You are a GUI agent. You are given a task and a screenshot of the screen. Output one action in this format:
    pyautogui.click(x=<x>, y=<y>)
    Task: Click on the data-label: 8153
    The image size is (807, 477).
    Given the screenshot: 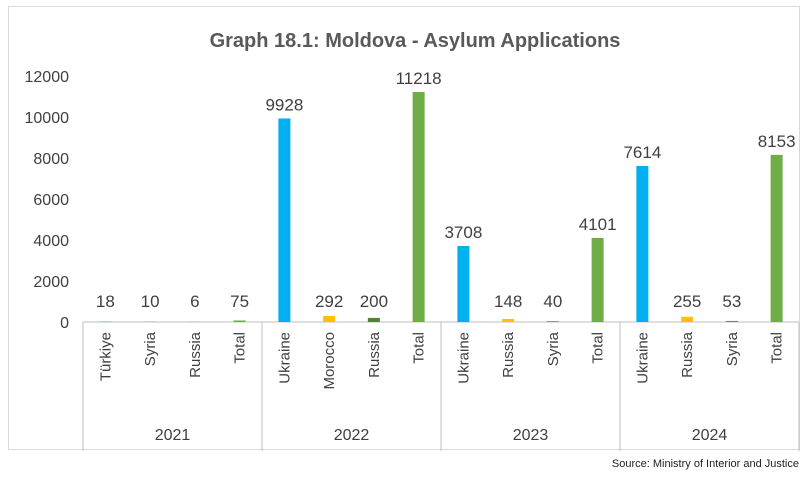 What is the action you would take?
    pyautogui.click(x=777, y=141)
    